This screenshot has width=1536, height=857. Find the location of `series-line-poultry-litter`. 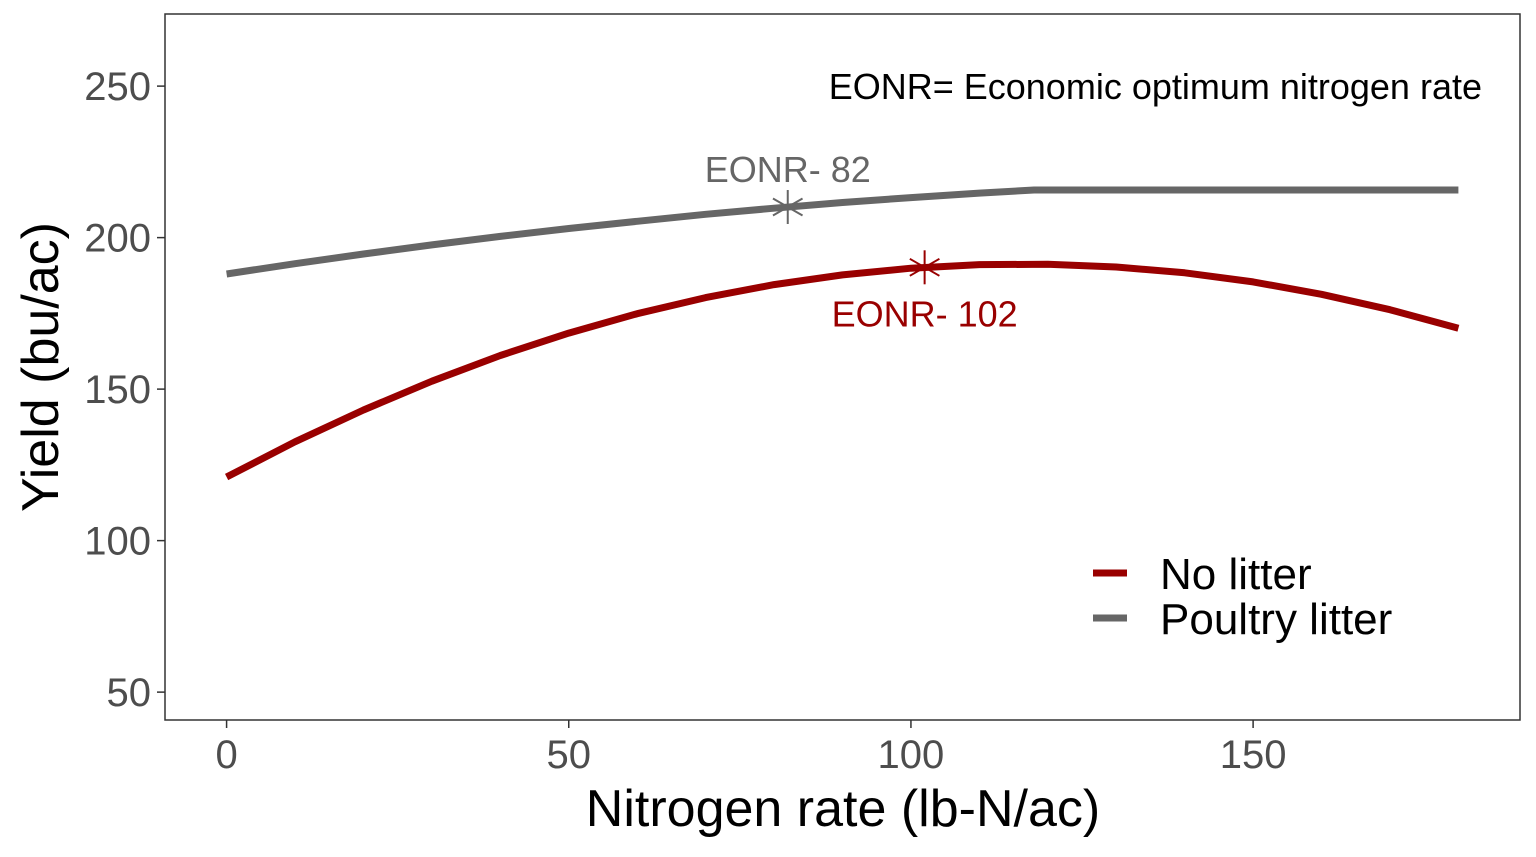

series-line-poultry-litter is located at coordinates (842, 232).